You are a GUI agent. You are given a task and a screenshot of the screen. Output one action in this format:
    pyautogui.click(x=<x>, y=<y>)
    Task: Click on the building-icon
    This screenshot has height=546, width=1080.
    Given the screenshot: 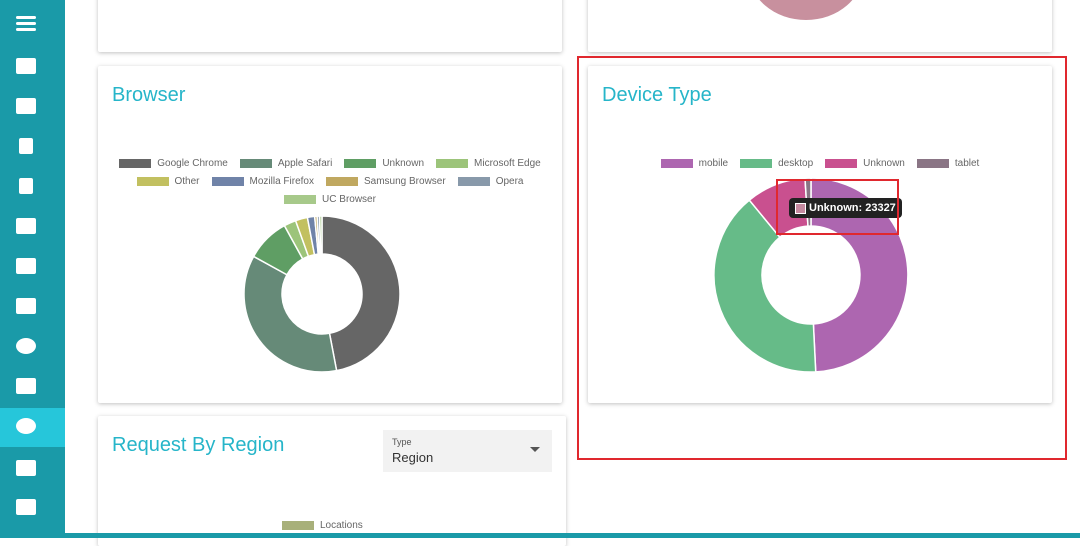 What is the action you would take?
    pyautogui.click(x=26, y=146)
    